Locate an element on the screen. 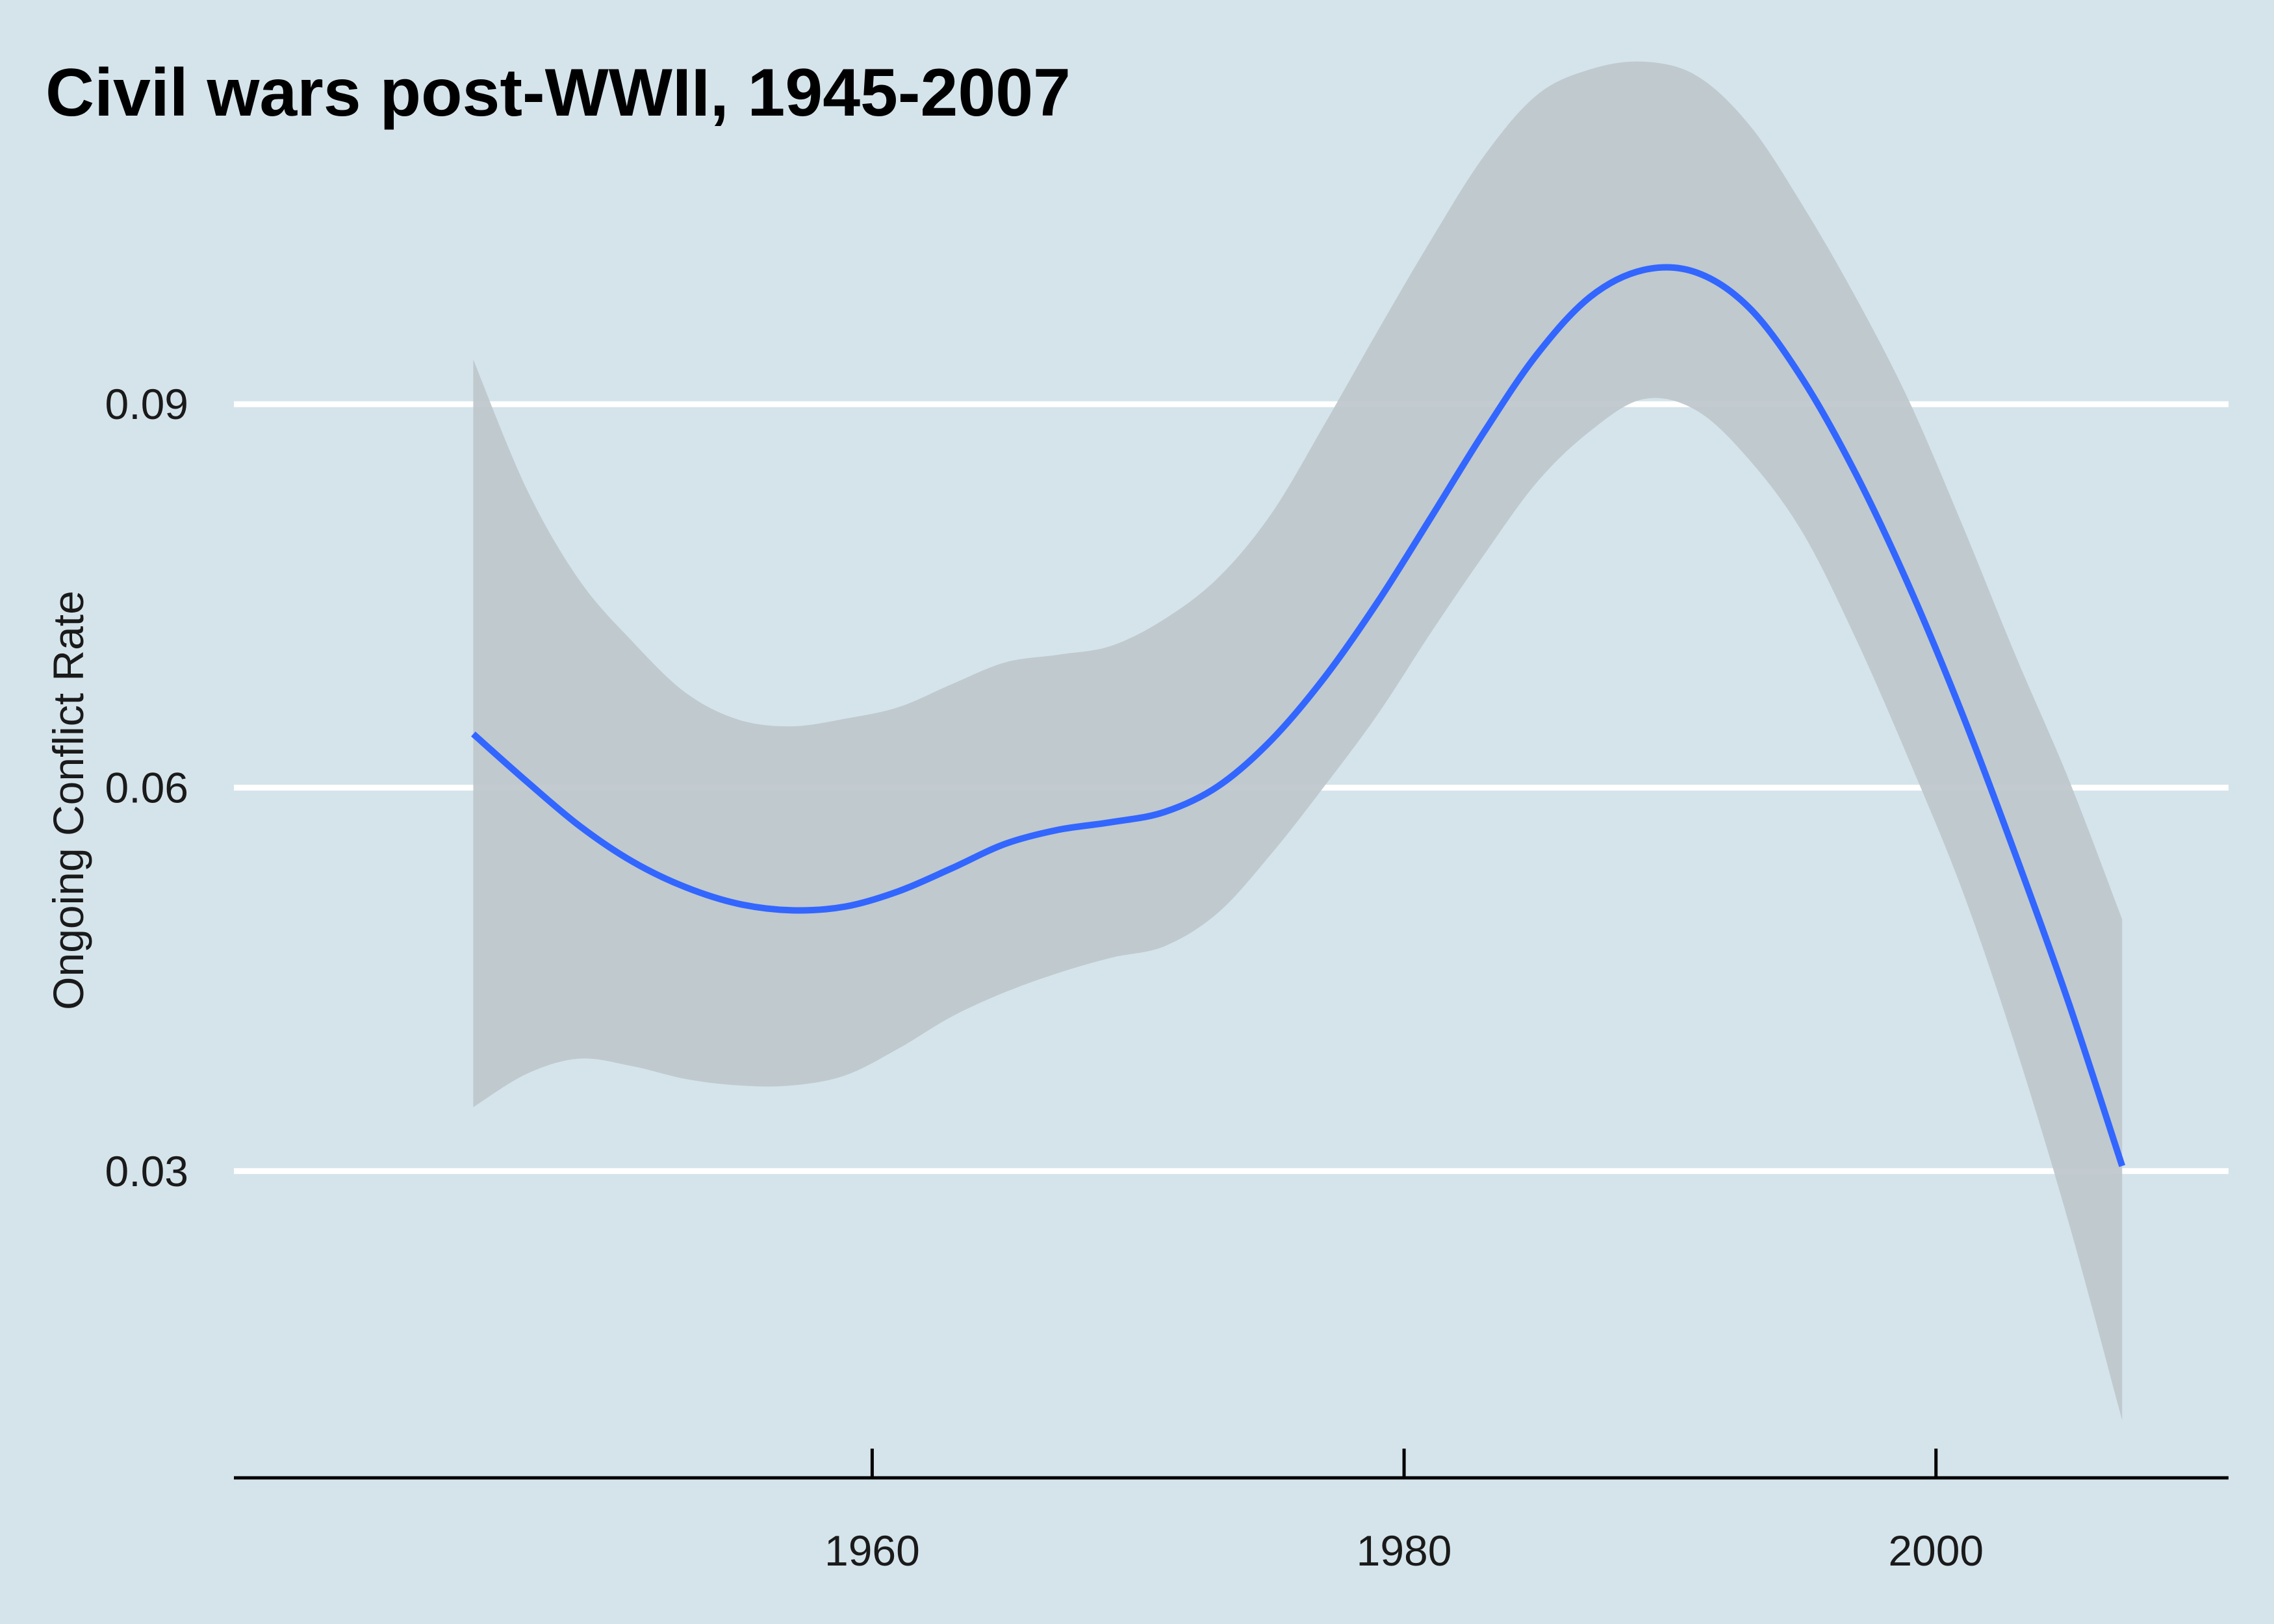 This screenshot has height=1624, width=2274. x-tick-label: 1980 is located at coordinates (1404, 1551).